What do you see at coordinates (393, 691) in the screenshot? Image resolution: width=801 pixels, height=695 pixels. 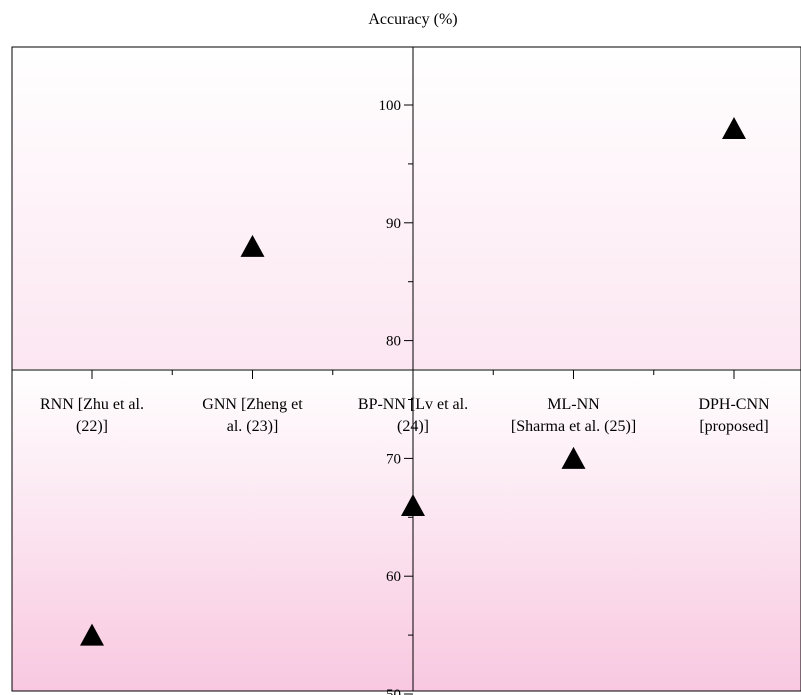 I see `y-tick-label: 50` at bounding box center [393, 691].